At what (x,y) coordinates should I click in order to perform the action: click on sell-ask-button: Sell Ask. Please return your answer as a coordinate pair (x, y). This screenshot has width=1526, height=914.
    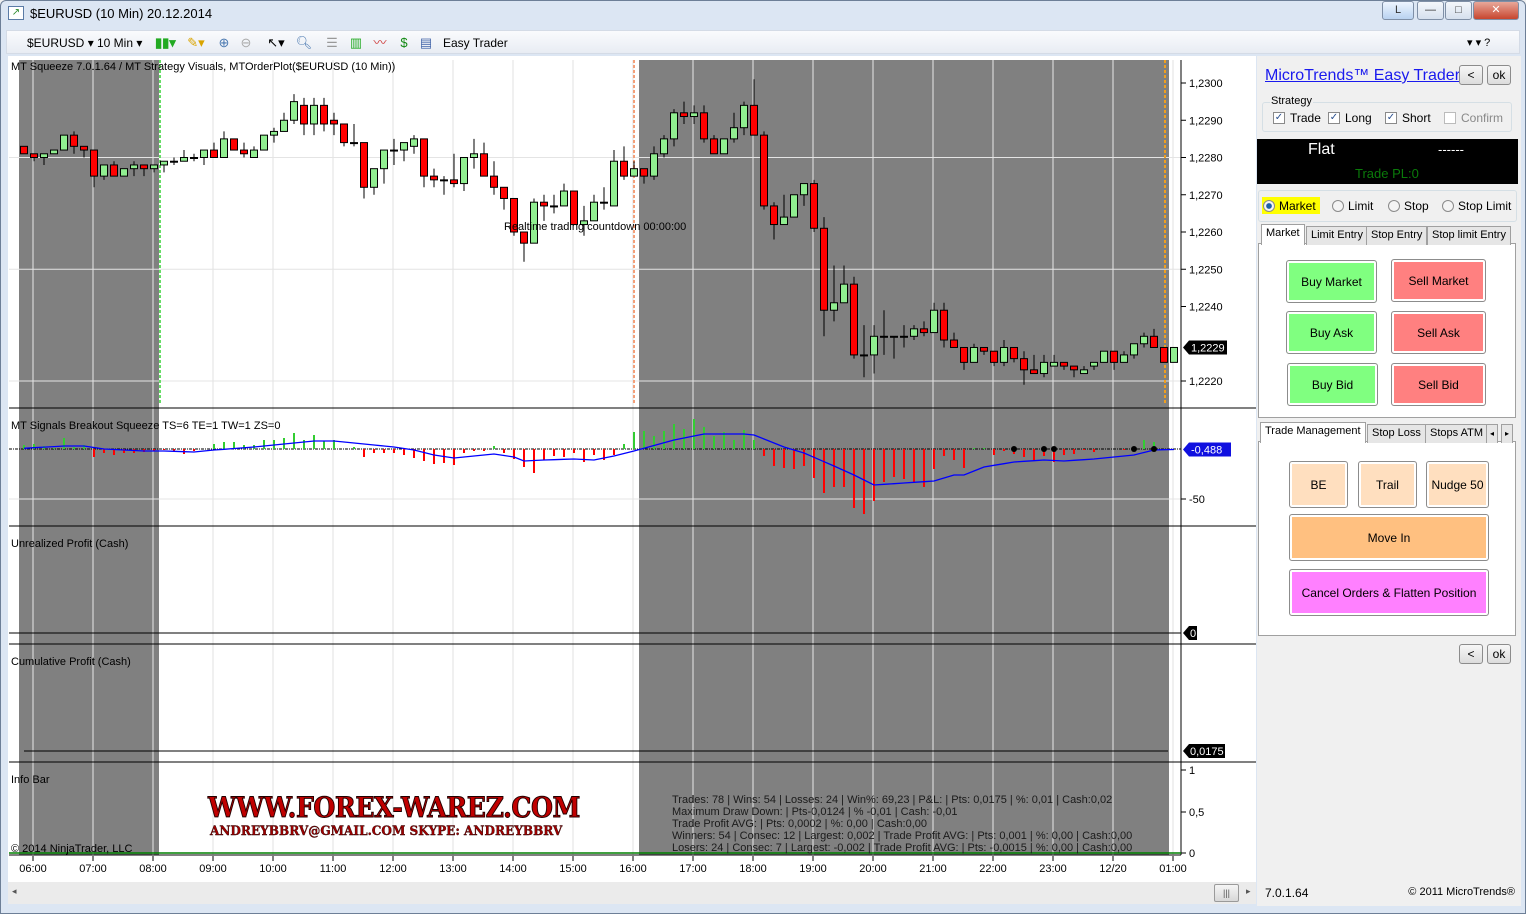
    Looking at the image, I should click on (1438, 332).